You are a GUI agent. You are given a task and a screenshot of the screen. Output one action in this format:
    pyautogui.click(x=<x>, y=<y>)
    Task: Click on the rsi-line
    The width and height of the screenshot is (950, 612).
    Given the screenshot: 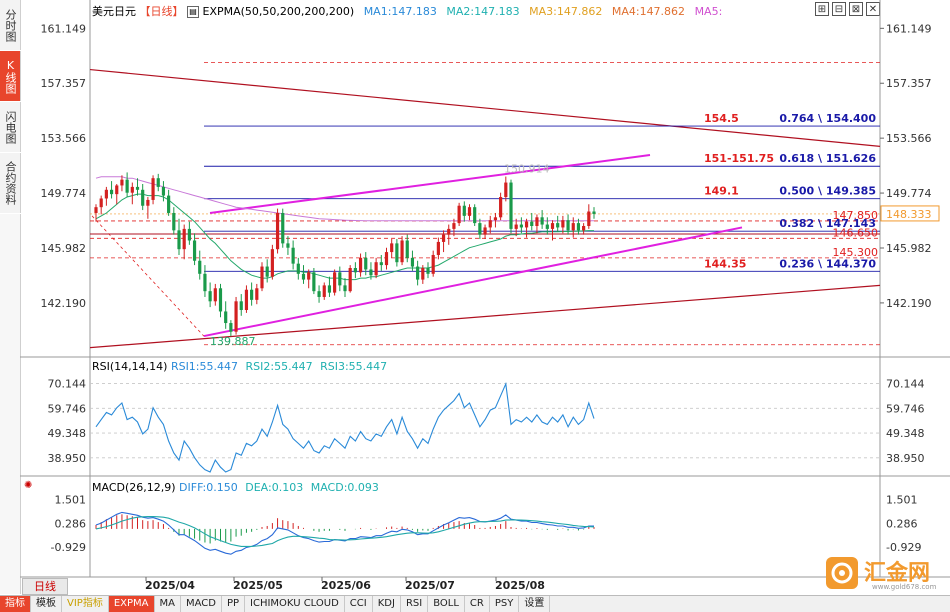 What is the action you would take?
    pyautogui.click(x=345, y=427)
    